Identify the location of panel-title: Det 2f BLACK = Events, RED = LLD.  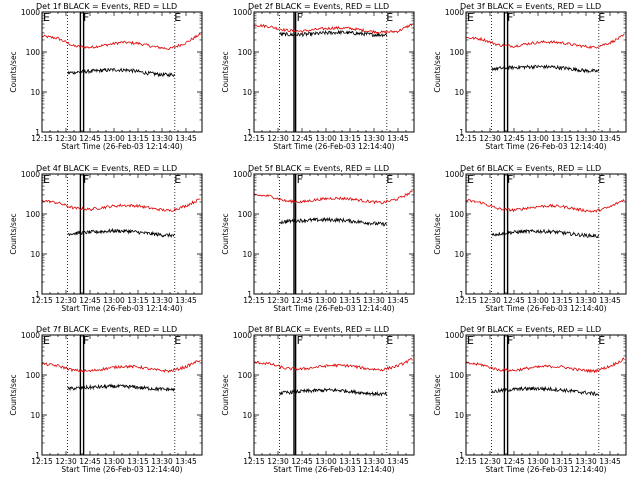
(318, 6).